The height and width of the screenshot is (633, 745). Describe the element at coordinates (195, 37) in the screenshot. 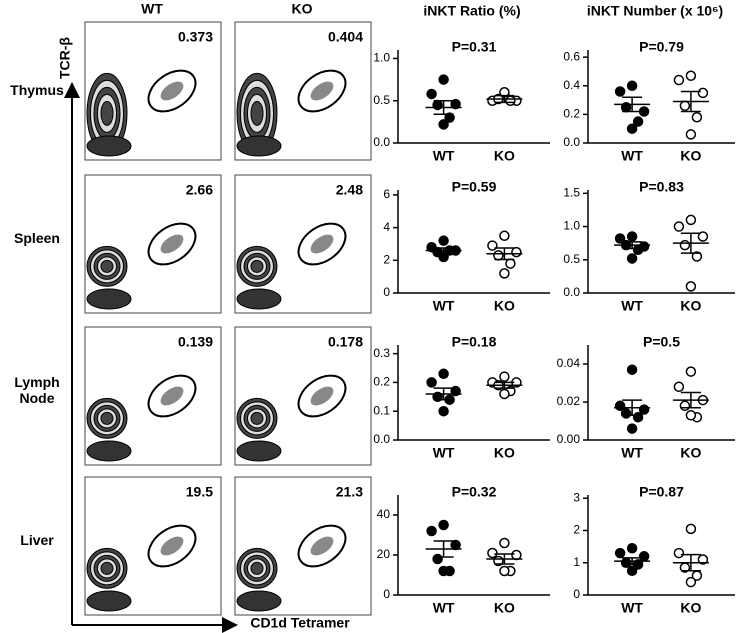

I see `gate-value: 0.373` at that location.